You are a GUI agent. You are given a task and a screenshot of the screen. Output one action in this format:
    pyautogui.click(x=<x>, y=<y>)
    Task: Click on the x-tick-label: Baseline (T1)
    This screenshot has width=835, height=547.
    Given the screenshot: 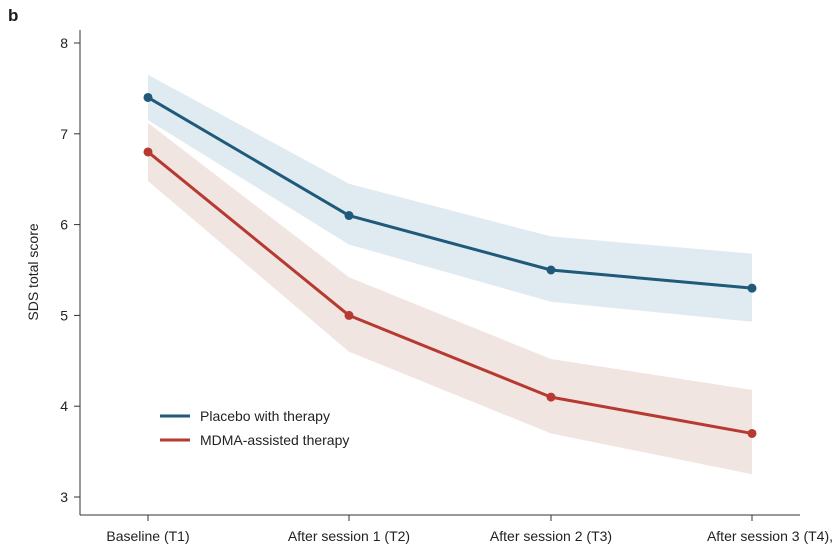 What is the action you would take?
    pyautogui.click(x=147, y=536)
    